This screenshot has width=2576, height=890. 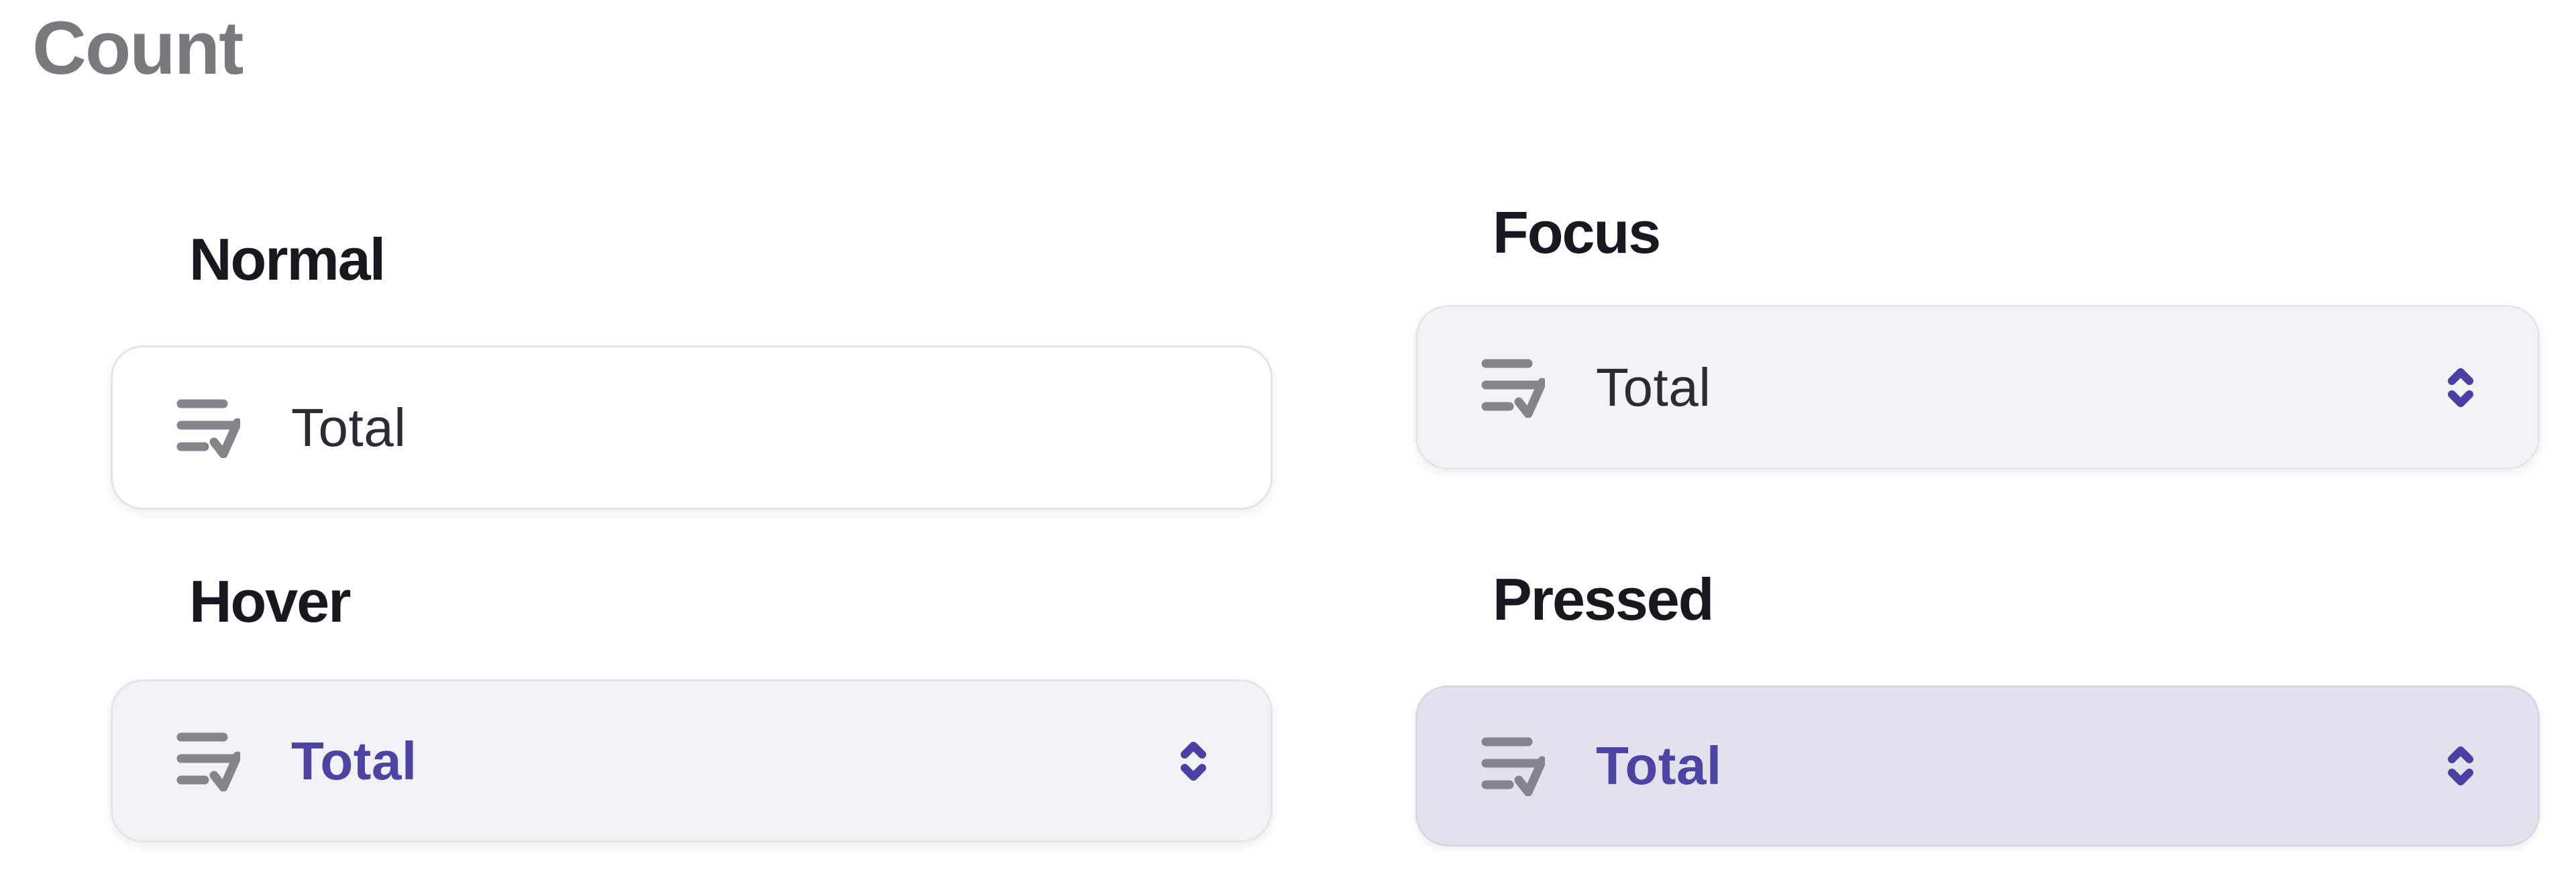 I want to click on page-title: Count, so click(x=138, y=48).